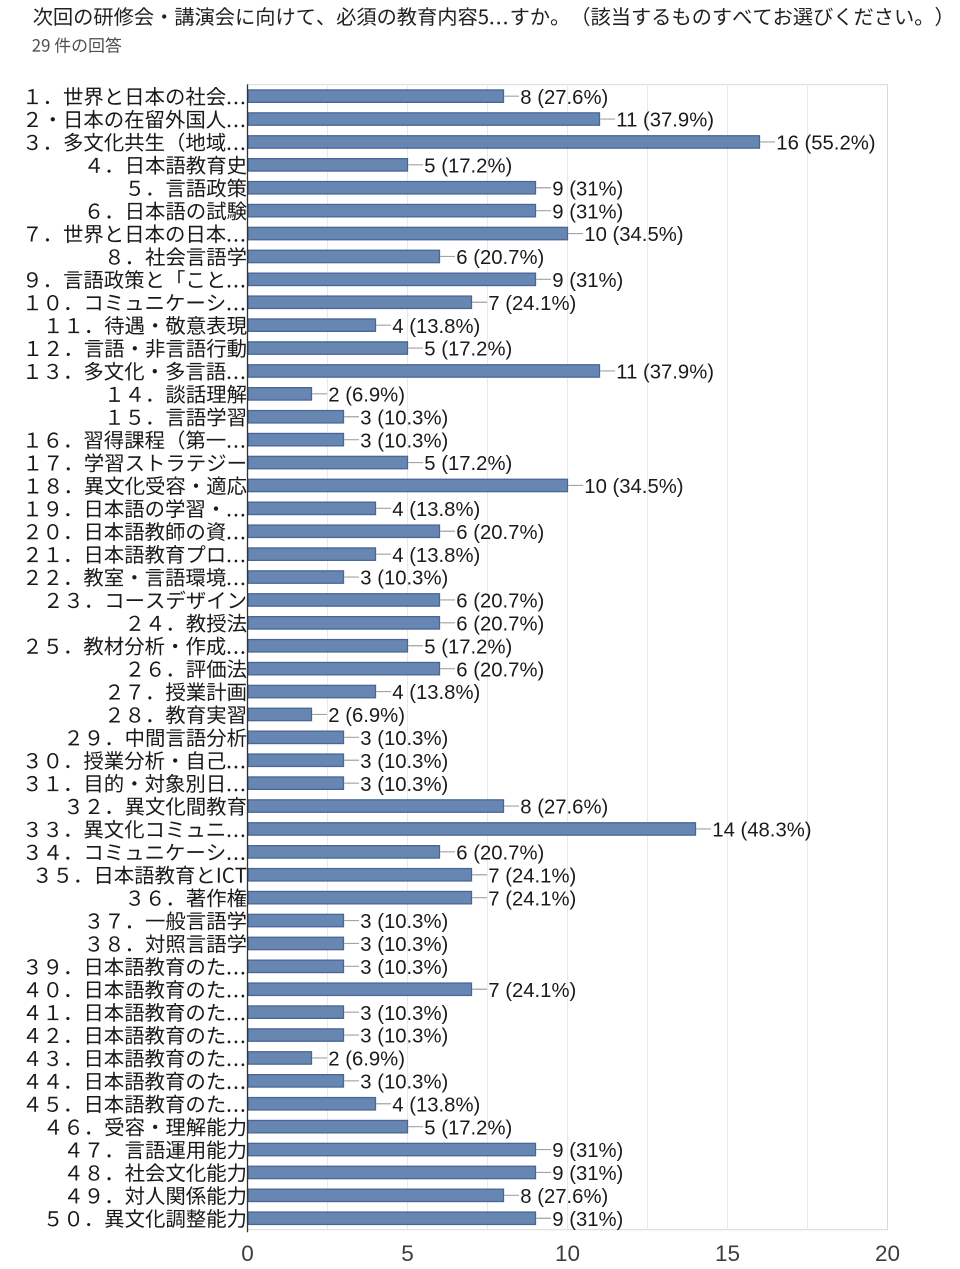 The image size is (960, 1269). What do you see at coordinates (727, 1253) in the screenshot?
I see `svg-text: 15` at bounding box center [727, 1253].